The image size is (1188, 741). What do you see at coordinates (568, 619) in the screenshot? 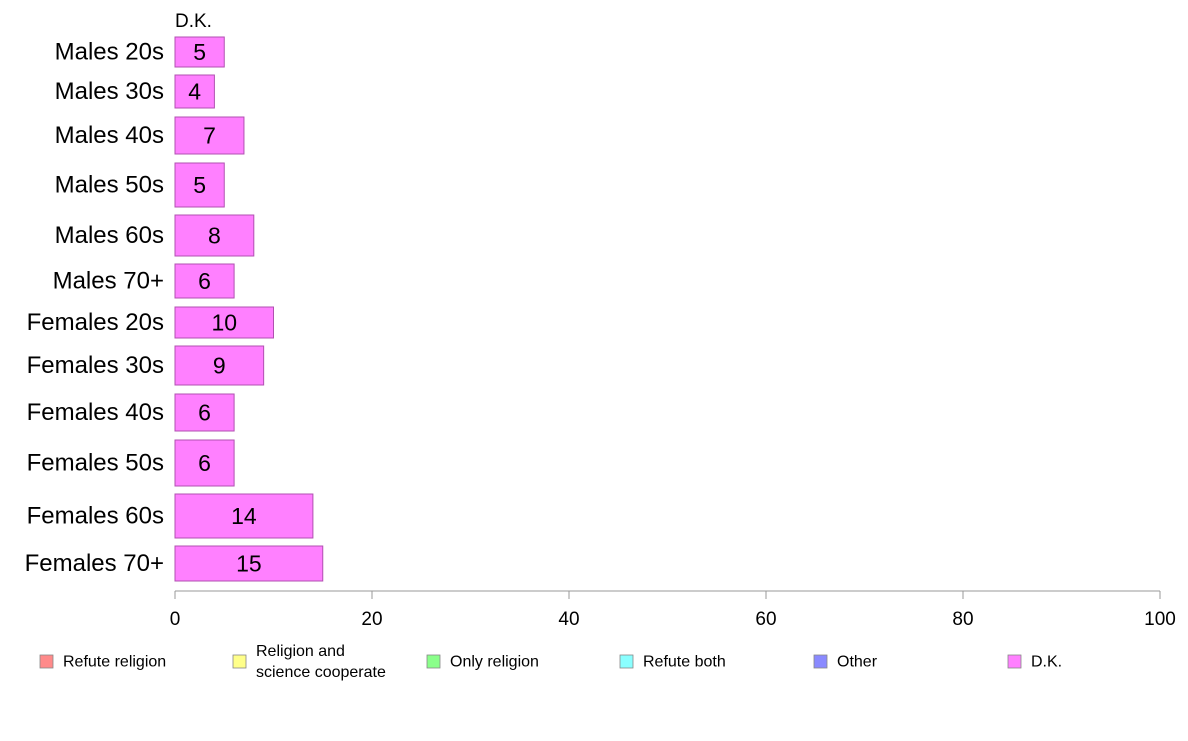
I see `x-tick-label: 40` at bounding box center [568, 619].